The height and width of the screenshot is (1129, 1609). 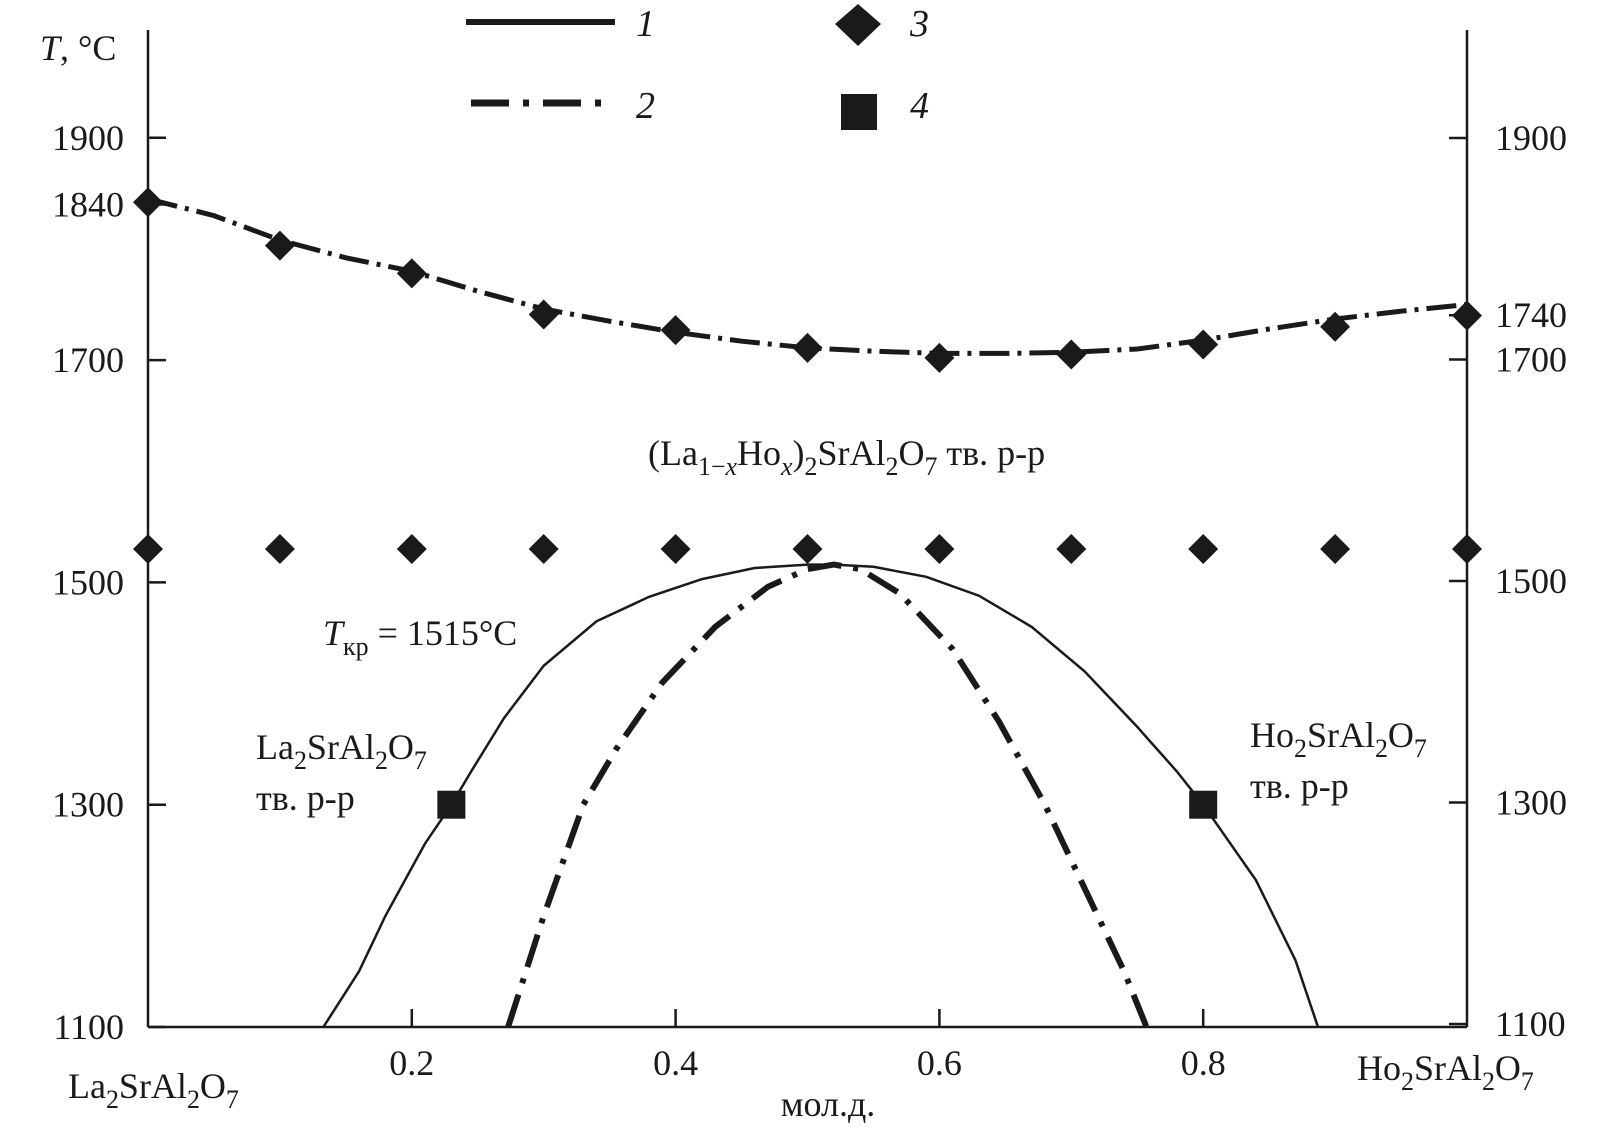 I want to click on left-tick-label: 1500, so click(x=88, y=582).